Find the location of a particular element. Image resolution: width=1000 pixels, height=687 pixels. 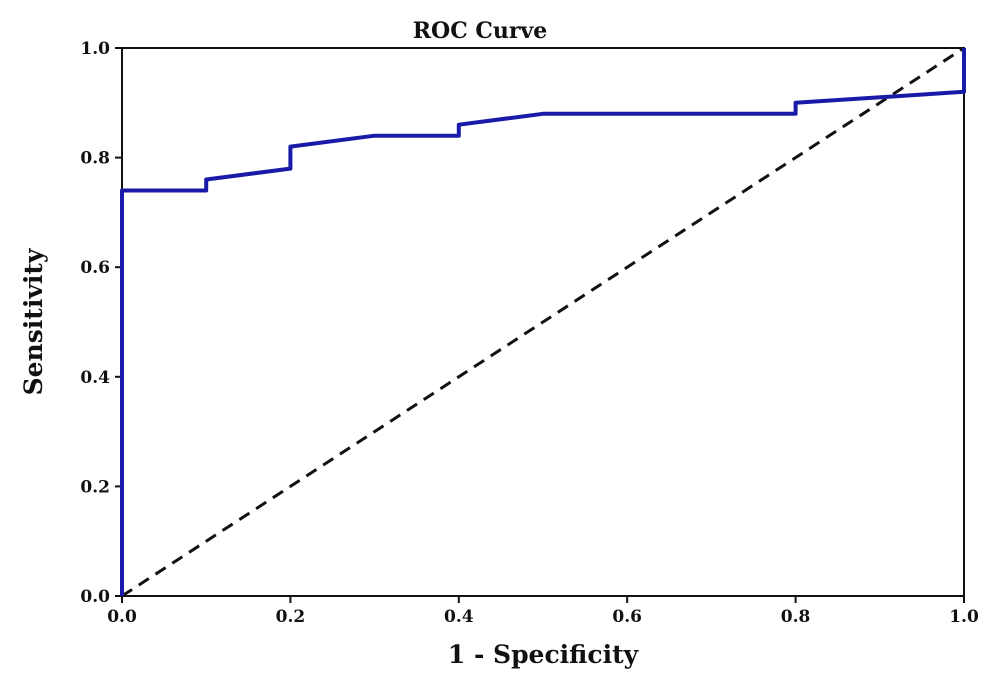

y-tick-label: 1.0 is located at coordinates (95, 49).